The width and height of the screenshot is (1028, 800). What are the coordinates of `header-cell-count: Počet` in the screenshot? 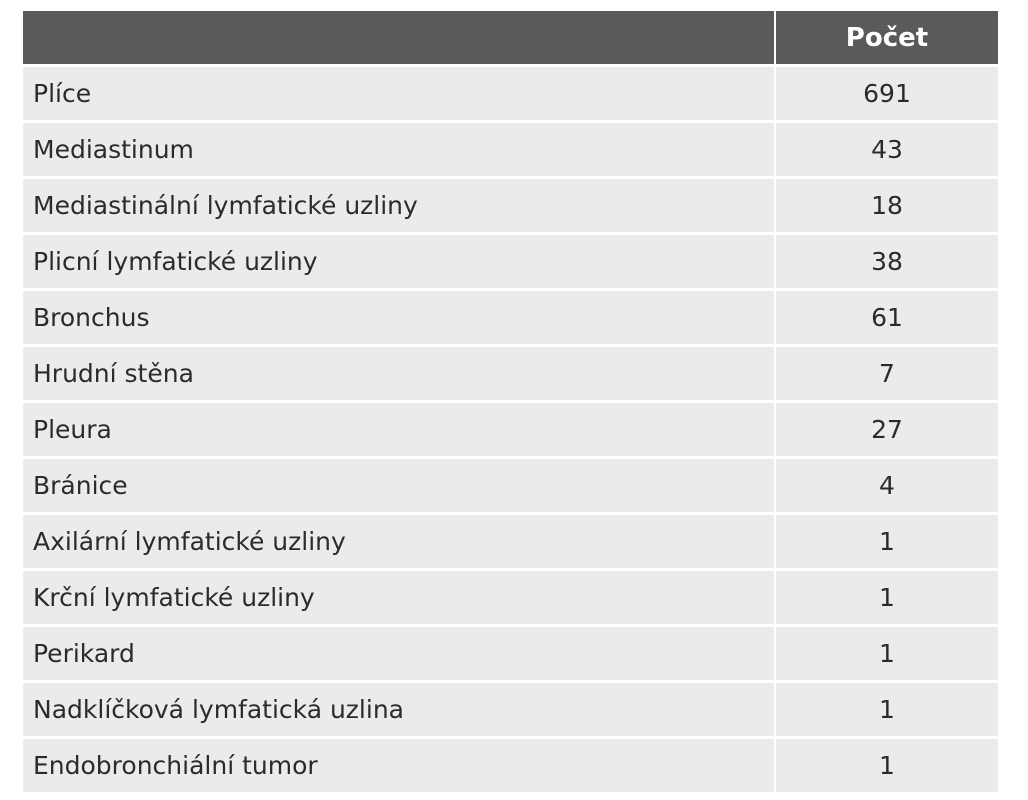 It's located at (886, 38).